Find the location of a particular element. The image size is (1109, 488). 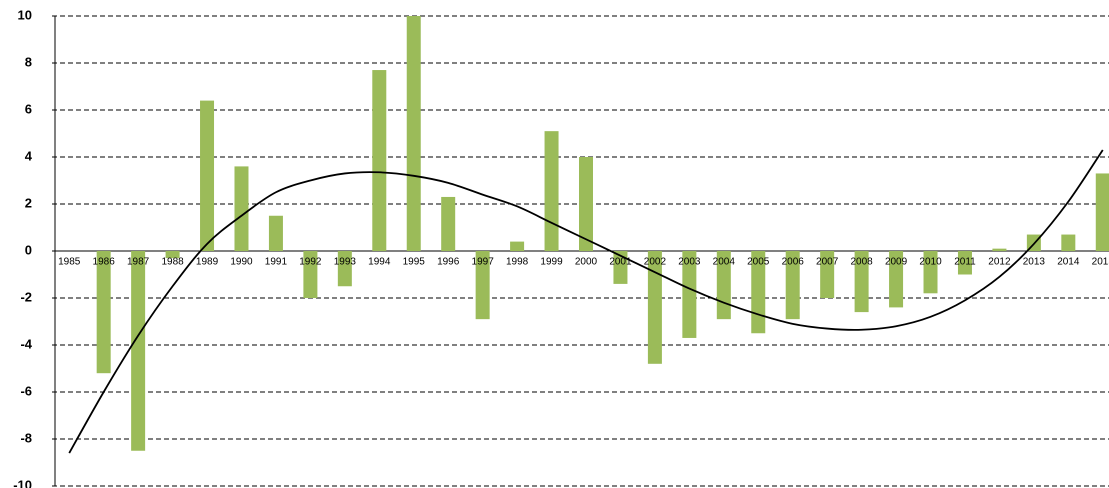

y-tick-label: 8 is located at coordinates (28, 61).